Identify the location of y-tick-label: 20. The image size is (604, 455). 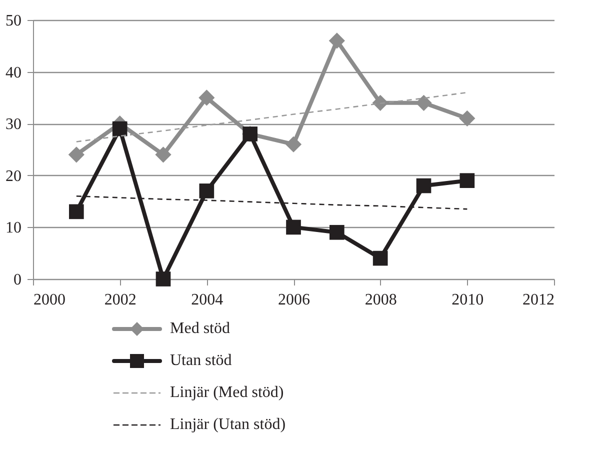
(14, 176).